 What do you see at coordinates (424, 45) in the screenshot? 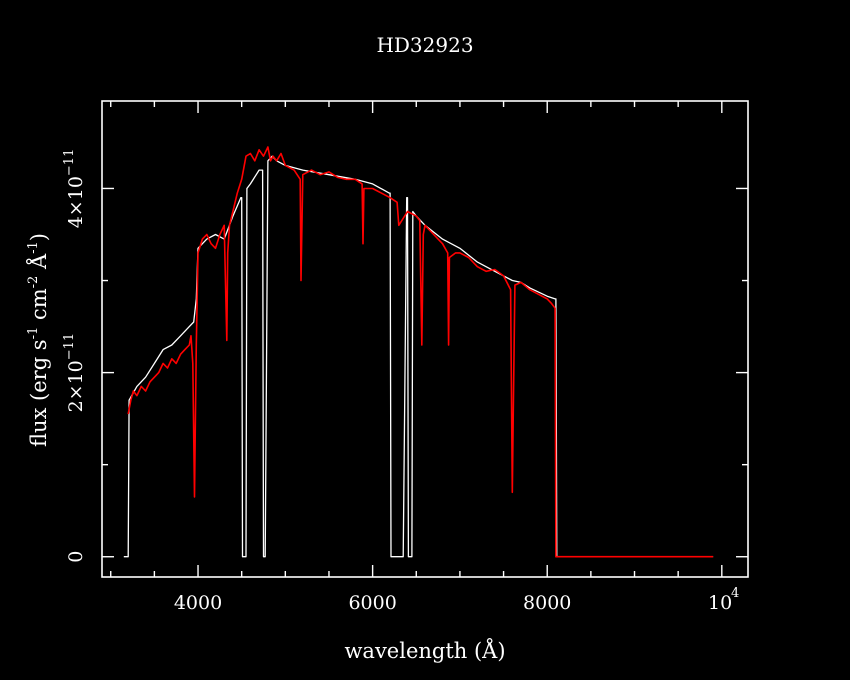
I see `chart-title: HD32923` at bounding box center [424, 45].